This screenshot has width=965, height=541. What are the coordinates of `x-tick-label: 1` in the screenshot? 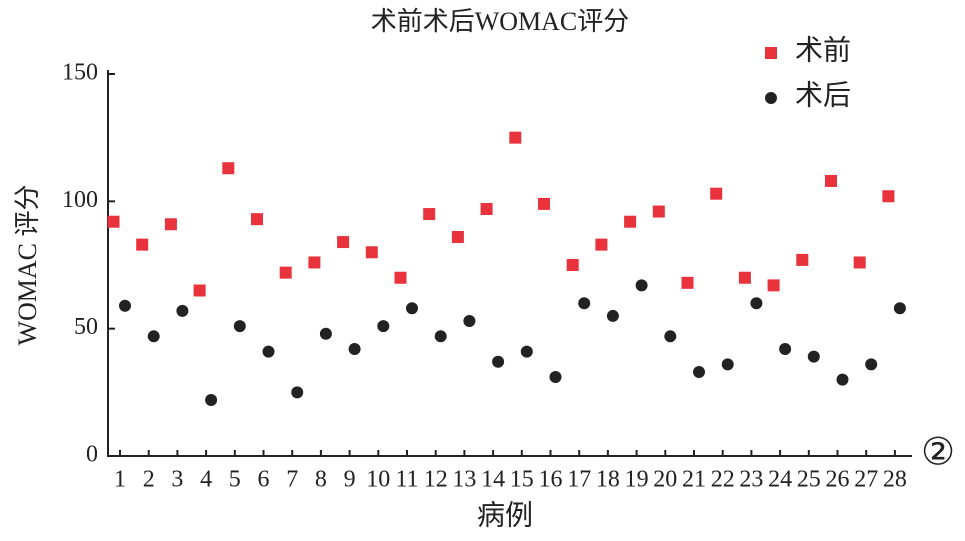 It's located at (120, 480).